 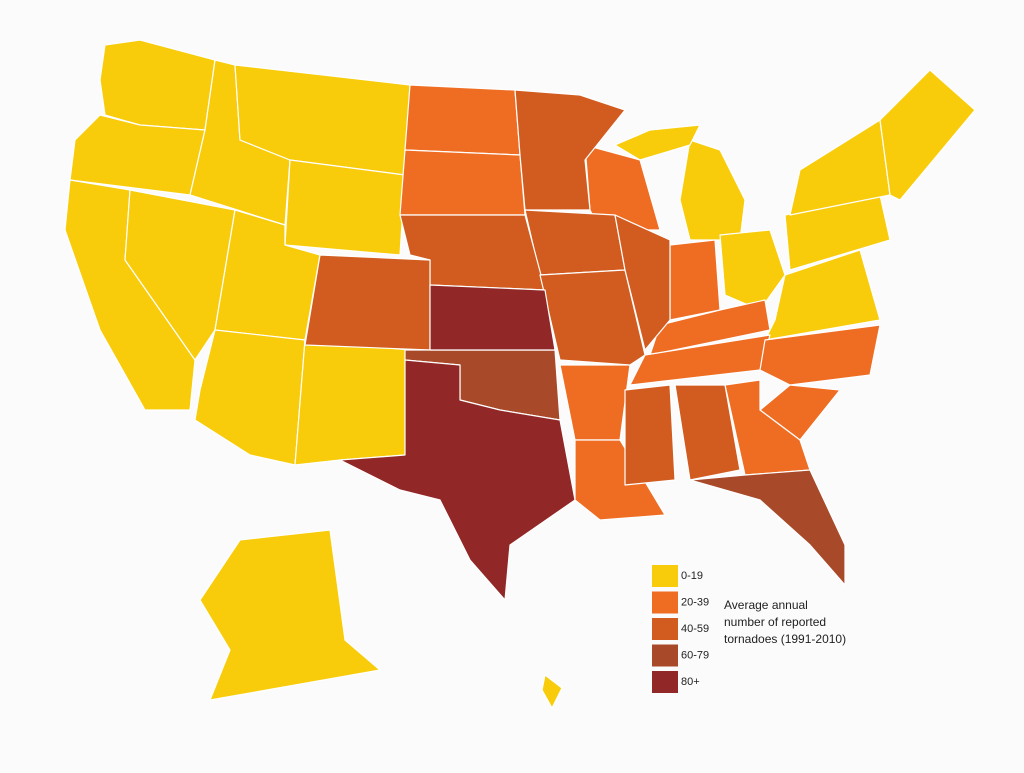 What do you see at coordinates (692, 576) in the screenshot?
I see `legend-label: 0-19` at bounding box center [692, 576].